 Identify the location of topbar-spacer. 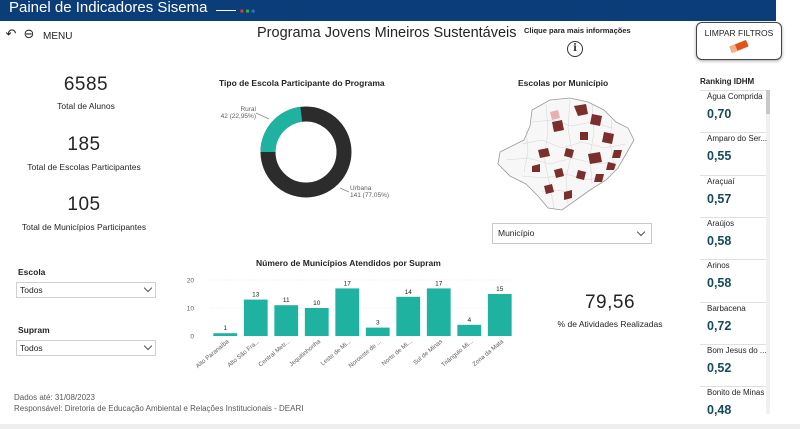
(788, 10).